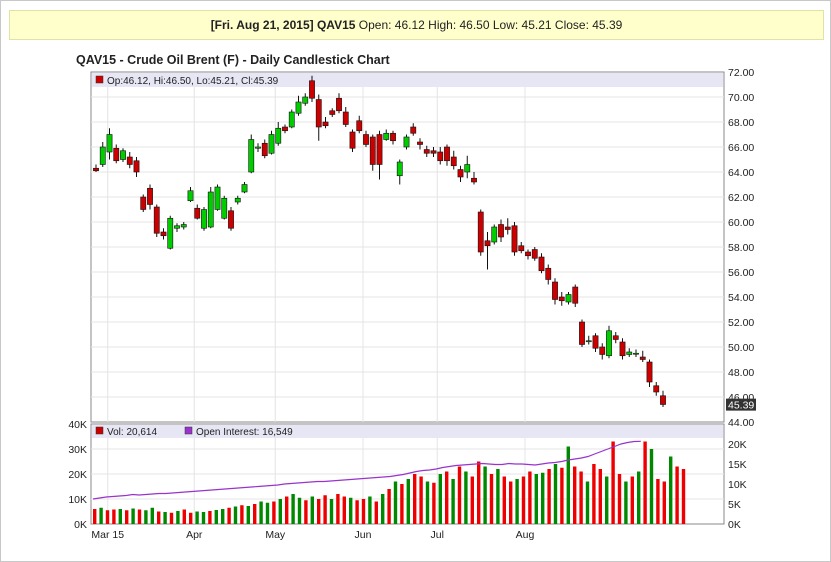  I want to click on x-tick-label: Jul, so click(437, 535).